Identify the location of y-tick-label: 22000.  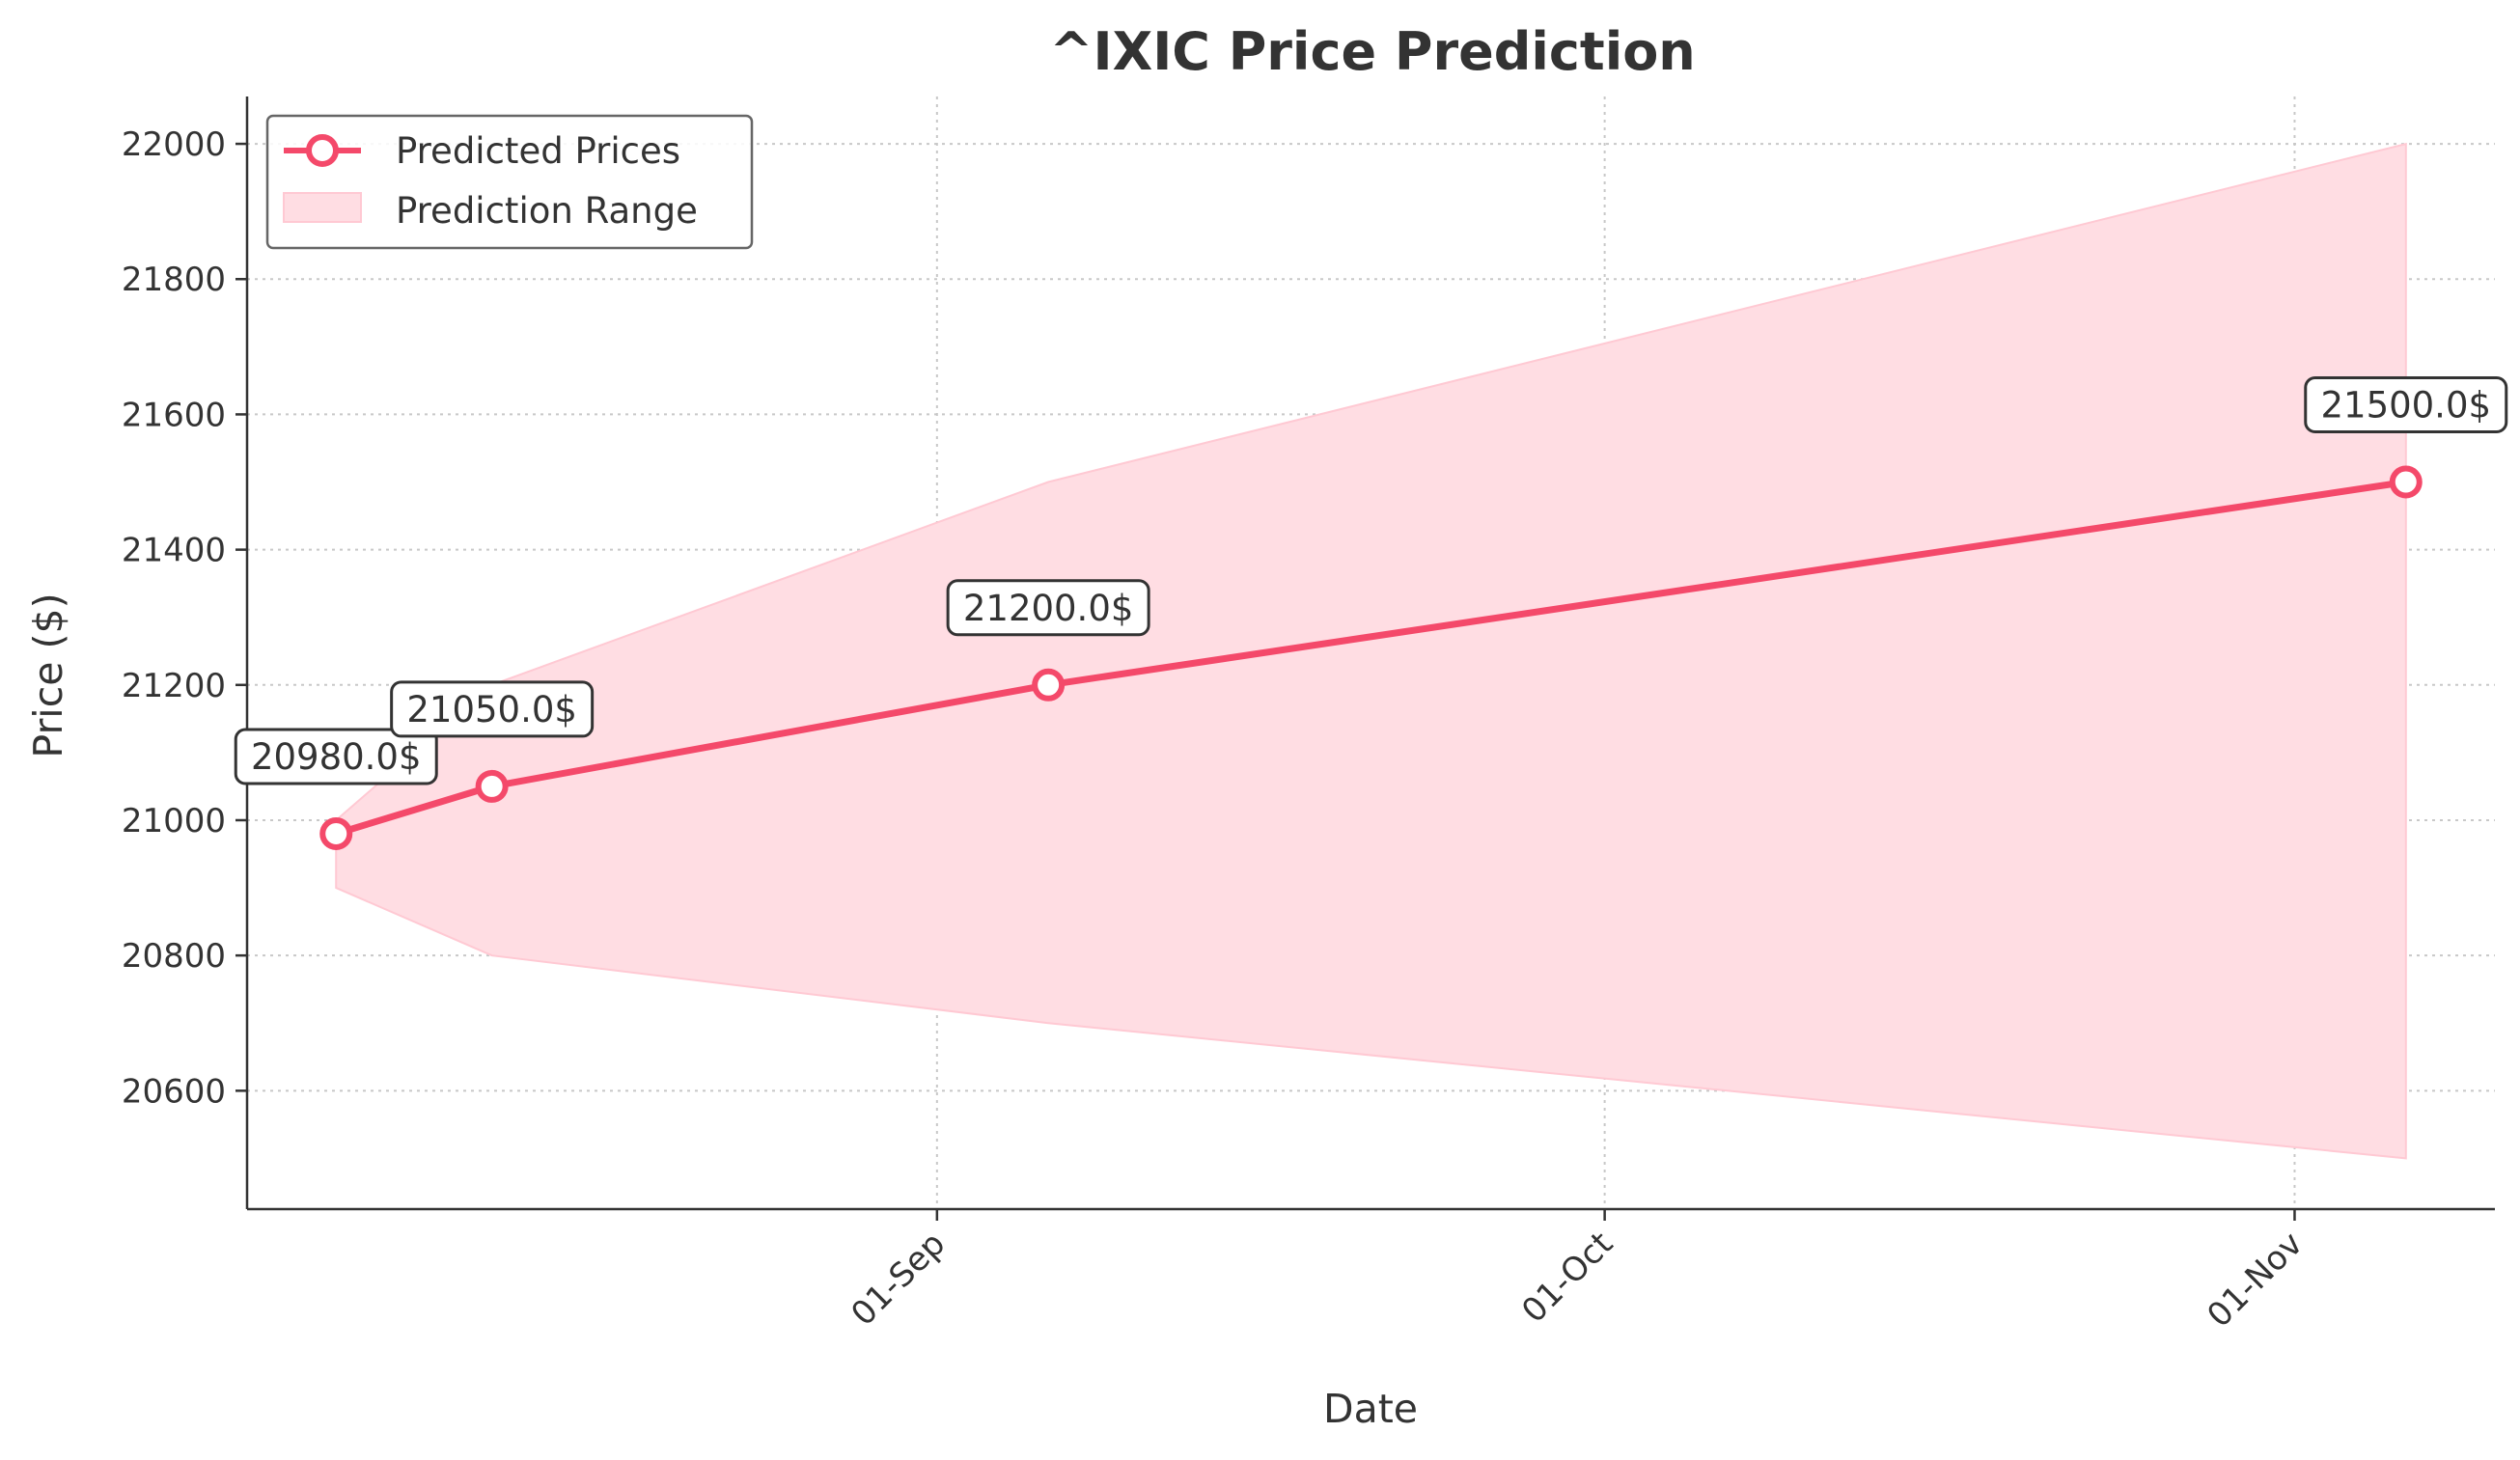
(174, 144).